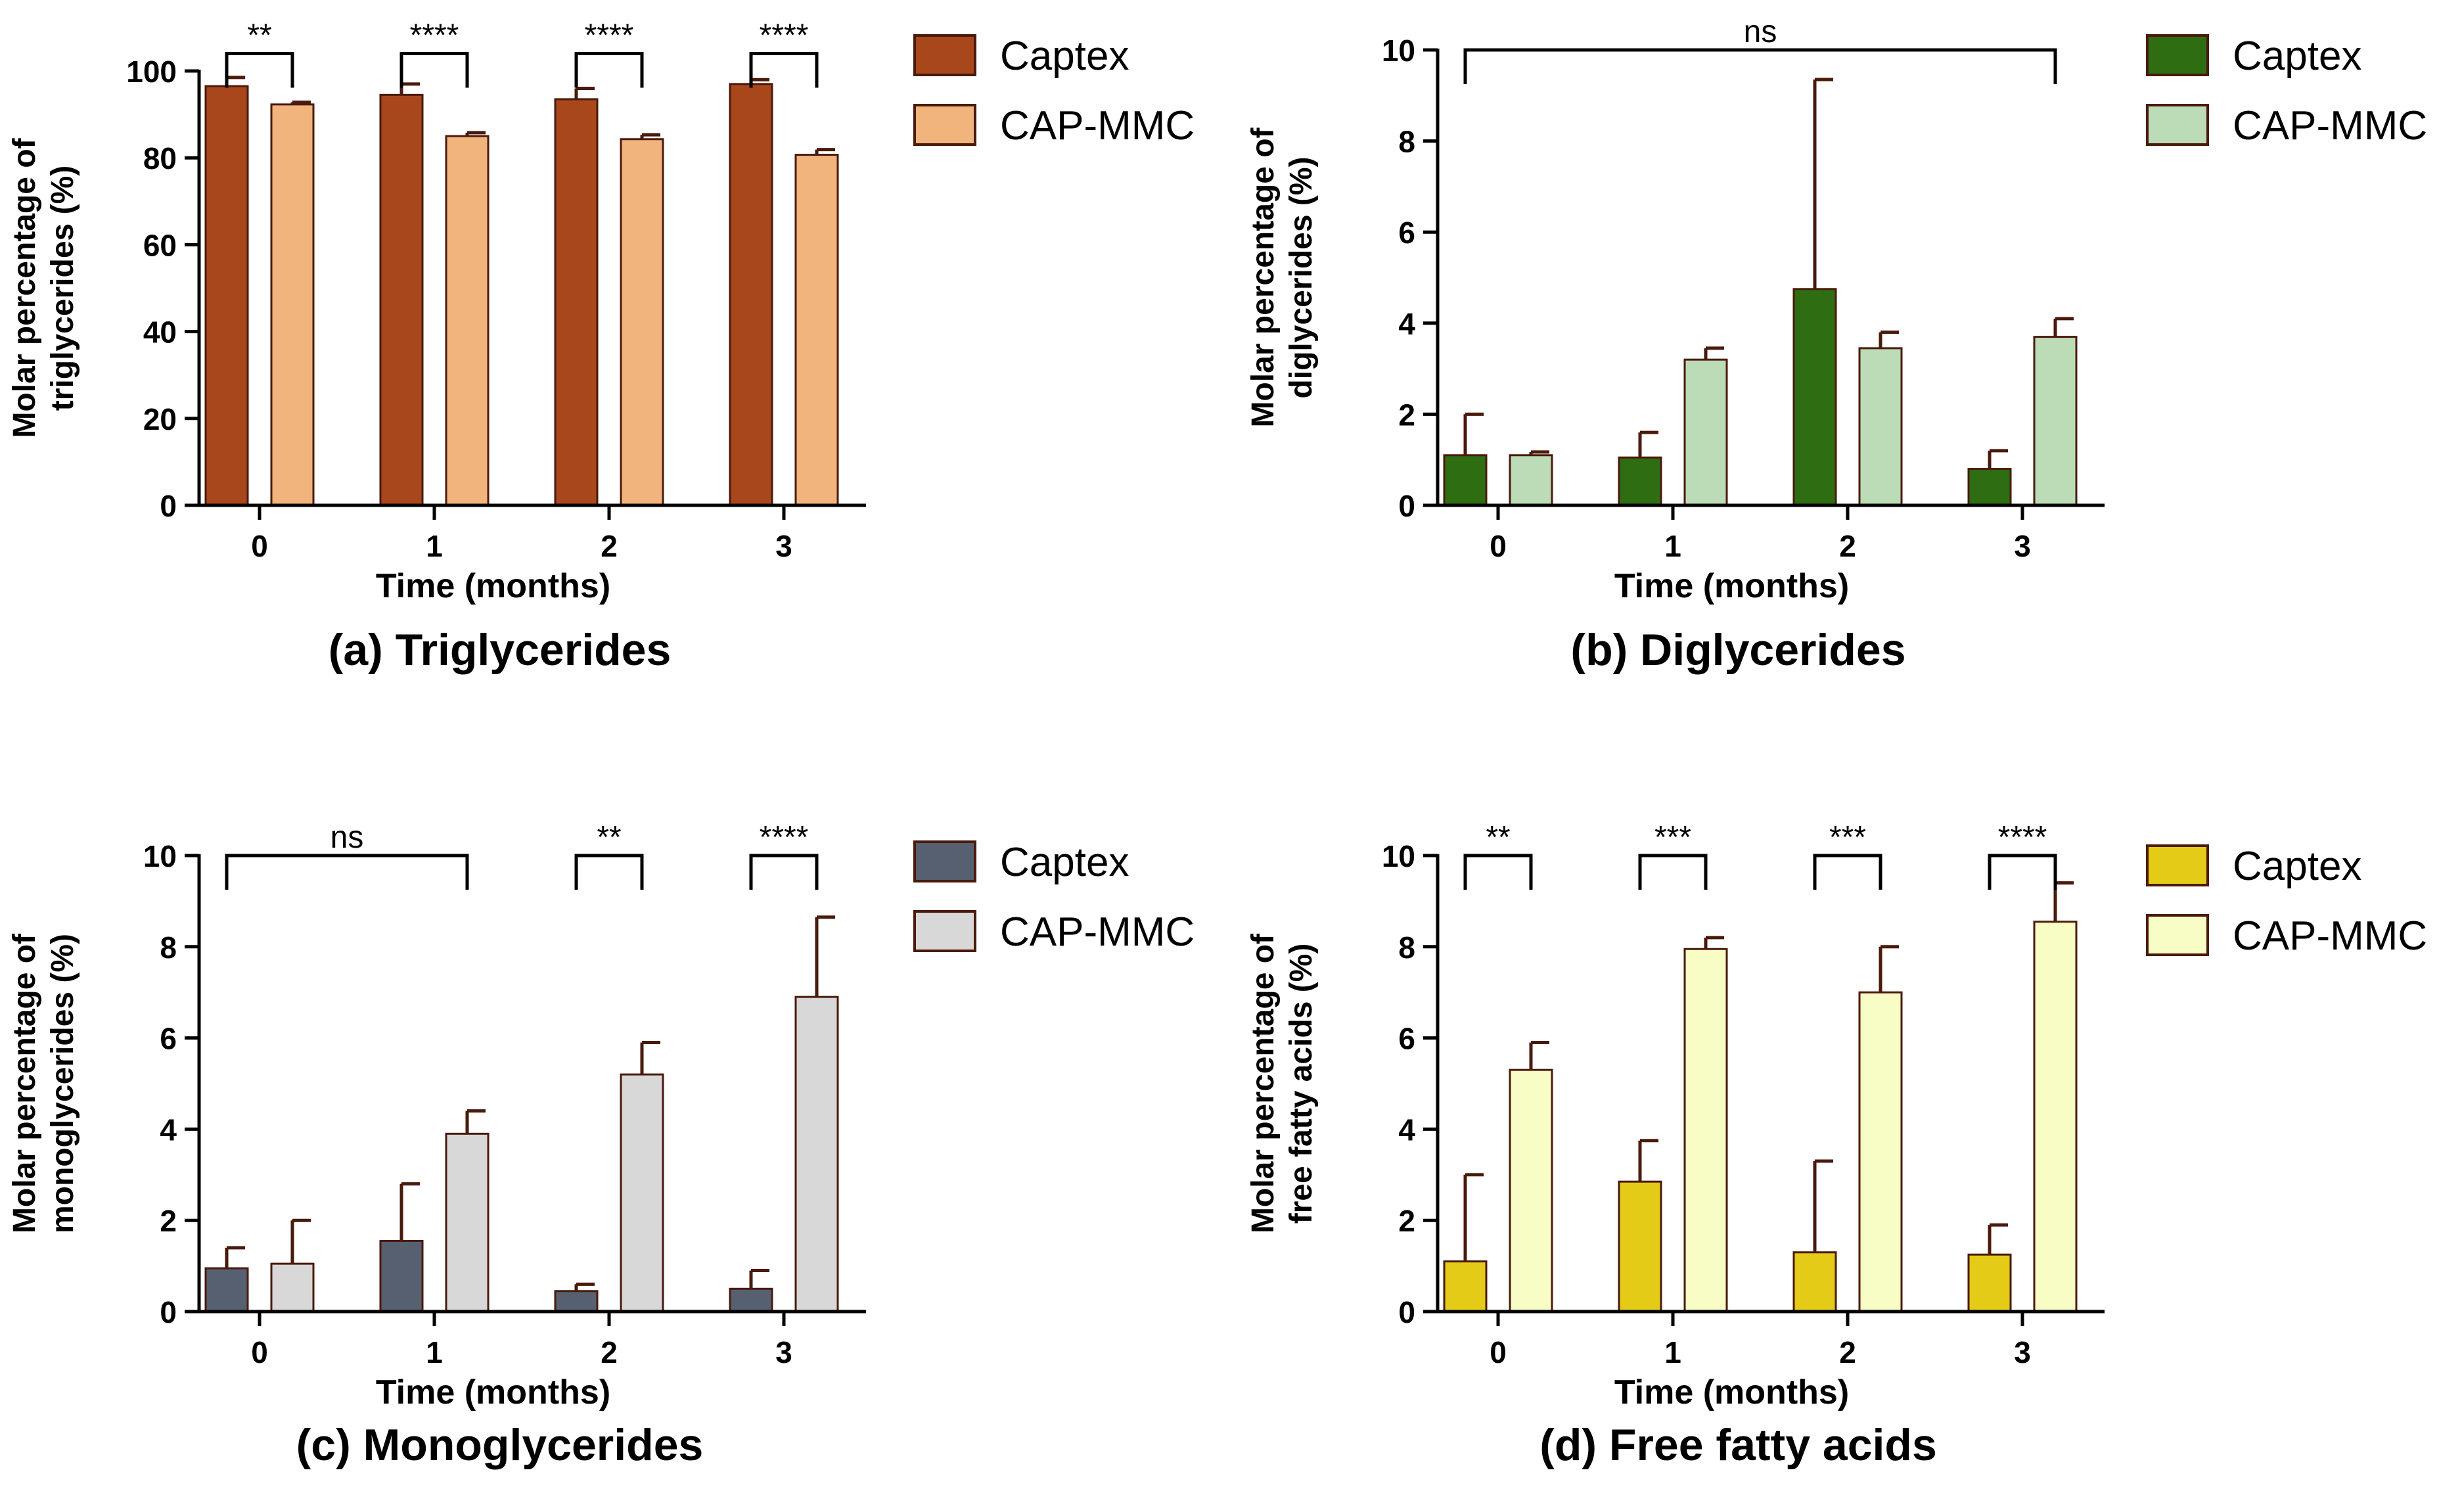 The height and width of the screenshot is (1512, 2462). Describe the element at coordinates (1738, 1445) in the screenshot. I see `panel-title: (d) Free fatty acids` at that location.